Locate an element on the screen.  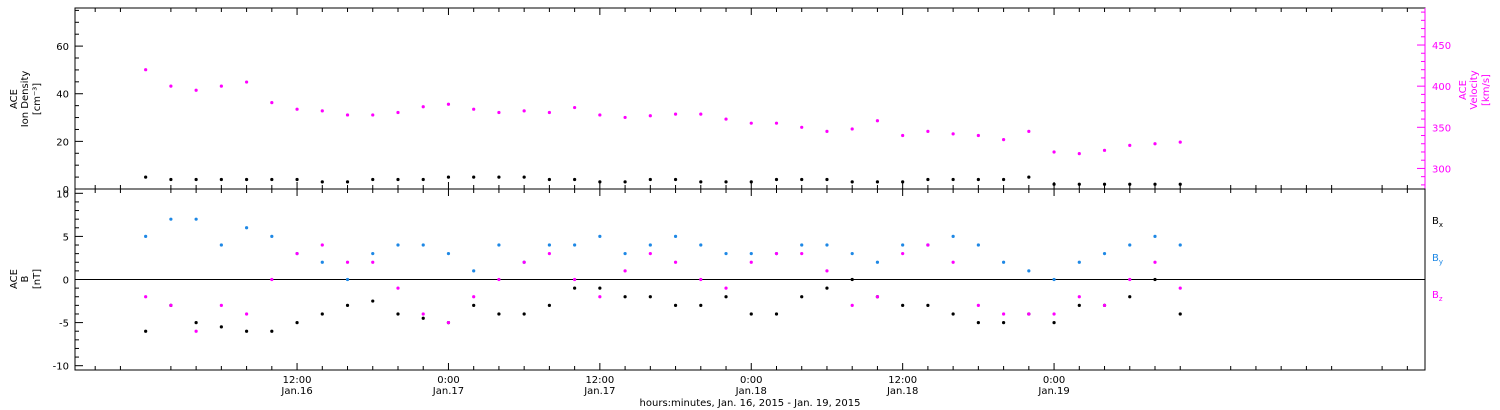
top-right-y-axis: 300 350 400 450 is located at coordinates (1434, 98).